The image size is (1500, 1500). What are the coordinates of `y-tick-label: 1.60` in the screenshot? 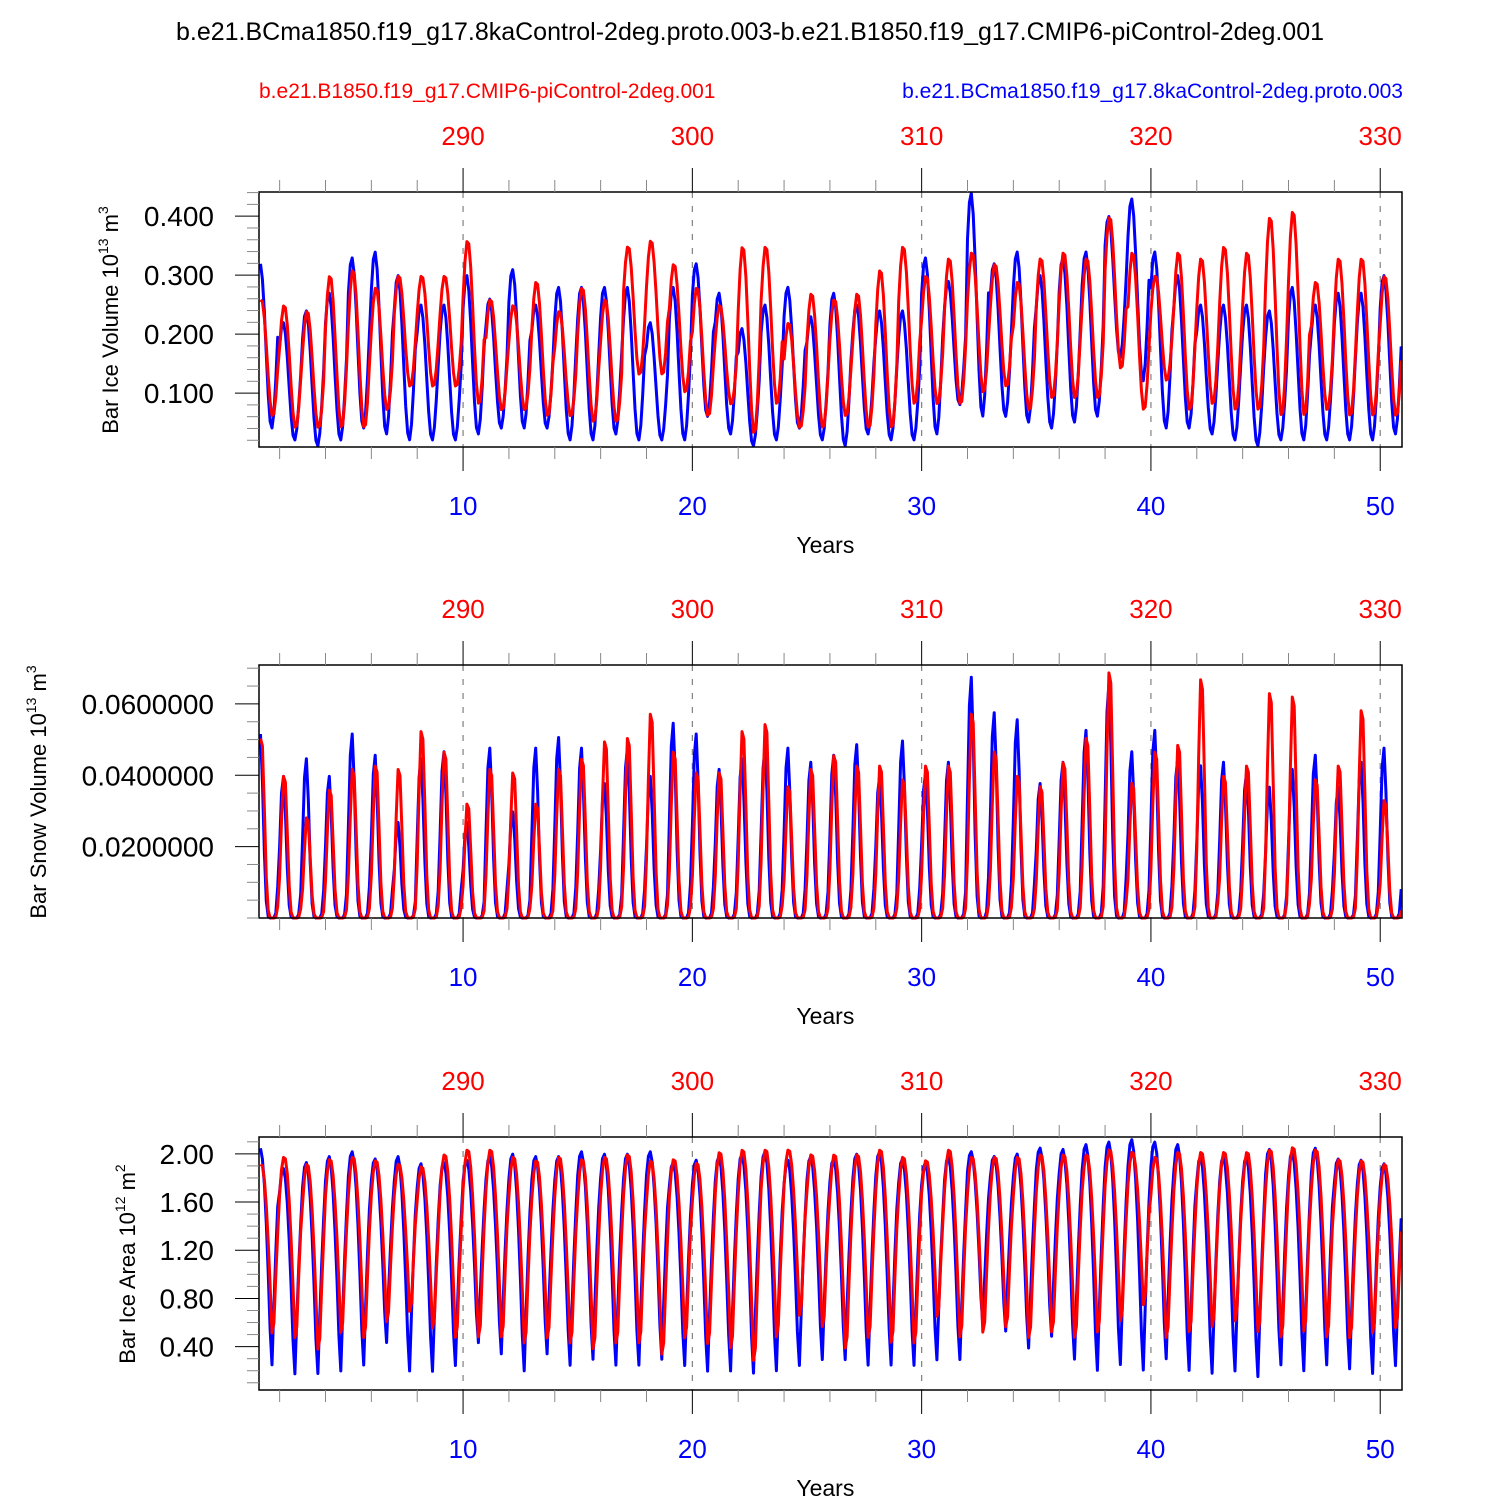 It's located at (187, 1202).